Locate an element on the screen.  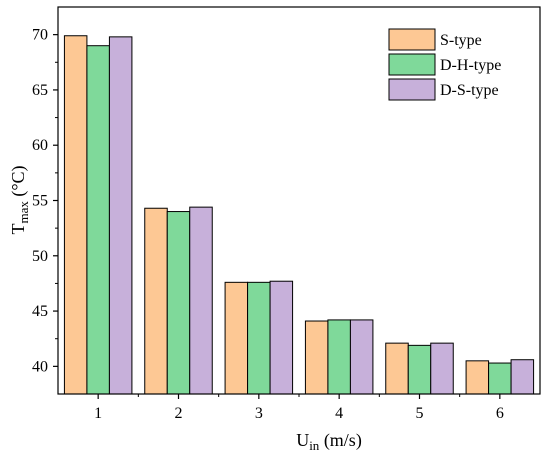
y-tick-label-55: 55 is located at coordinates (40, 201).